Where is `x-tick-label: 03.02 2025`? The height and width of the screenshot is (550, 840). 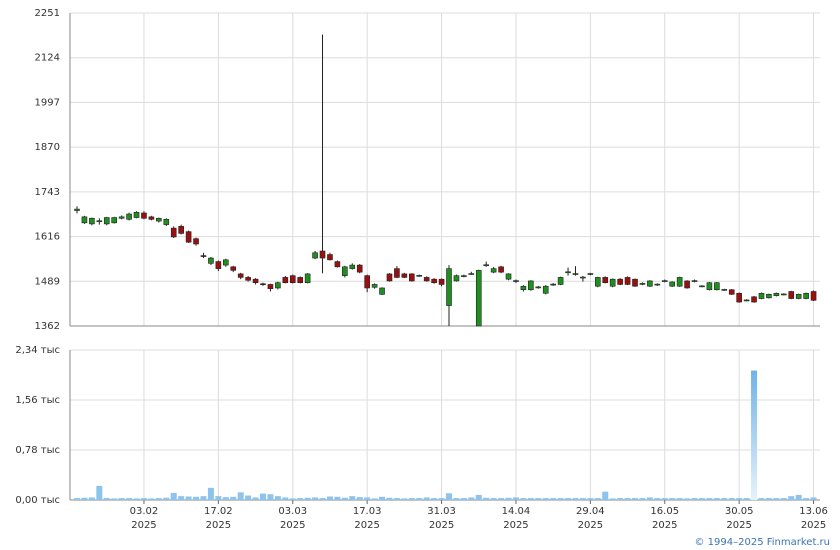 x-tick-label: 03.02 2025 is located at coordinates (144, 518).